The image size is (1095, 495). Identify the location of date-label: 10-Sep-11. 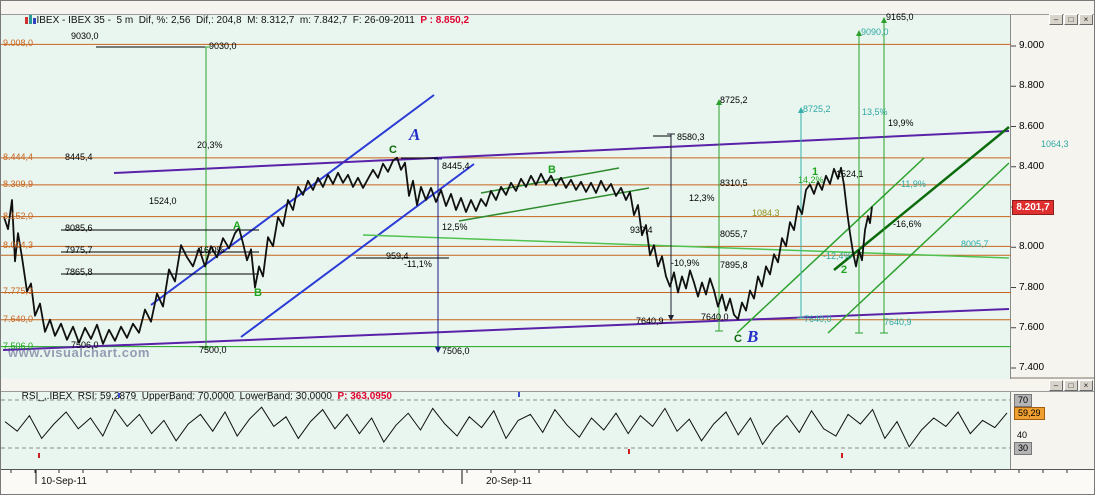
(64, 481).